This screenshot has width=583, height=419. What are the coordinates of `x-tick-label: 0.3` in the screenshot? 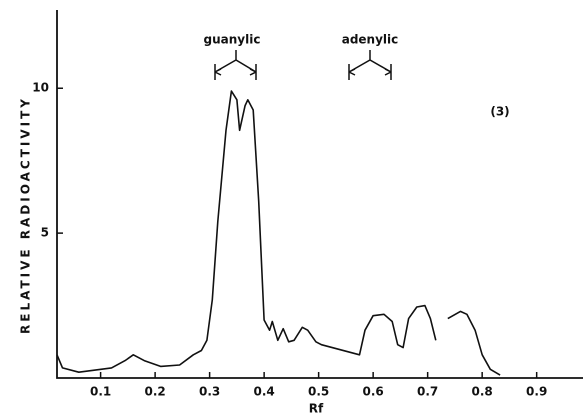 It's located at (209, 392).